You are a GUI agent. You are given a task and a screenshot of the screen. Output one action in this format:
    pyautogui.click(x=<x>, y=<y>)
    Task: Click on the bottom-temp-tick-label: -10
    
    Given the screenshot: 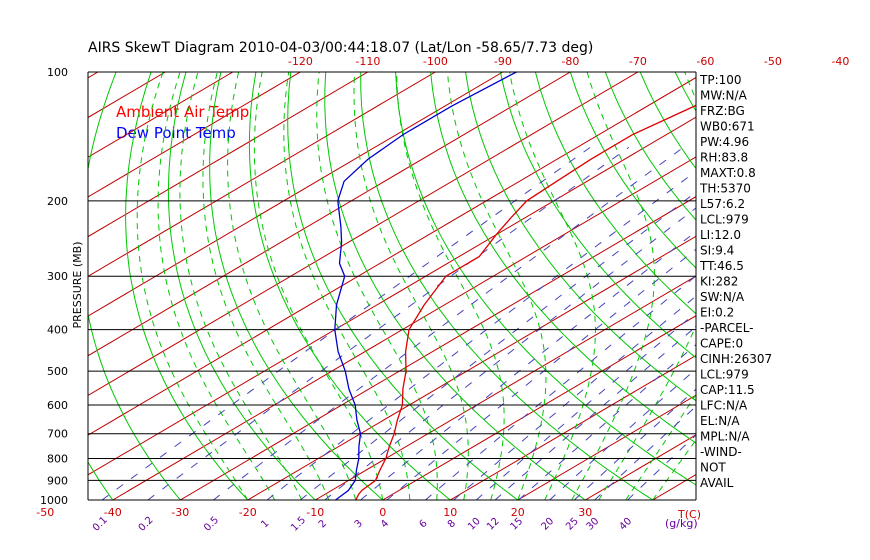 What is the action you would take?
    pyautogui.click(x=315, y=512)
    